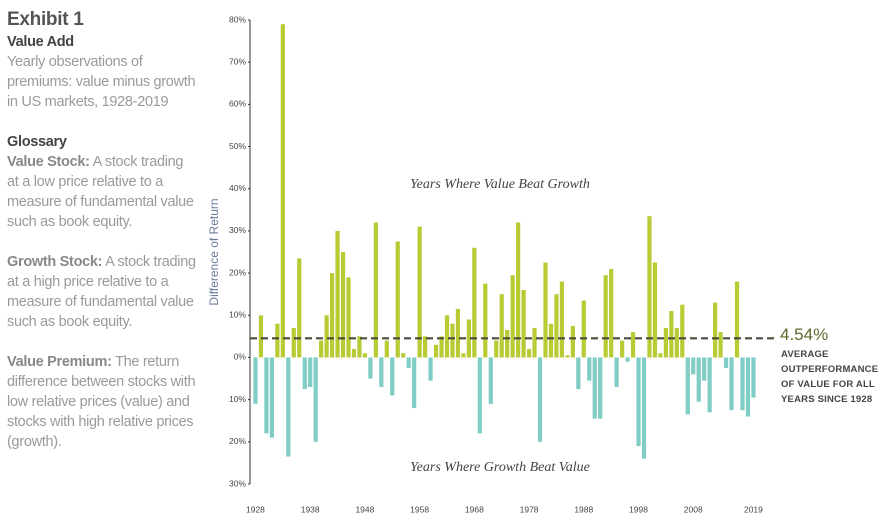 This screenshot has width=886, height=525. What do you see at coordinates (364, 509) in the screenshot?
I see `x-tick-label: 1948` at bounding box center [364, 509].